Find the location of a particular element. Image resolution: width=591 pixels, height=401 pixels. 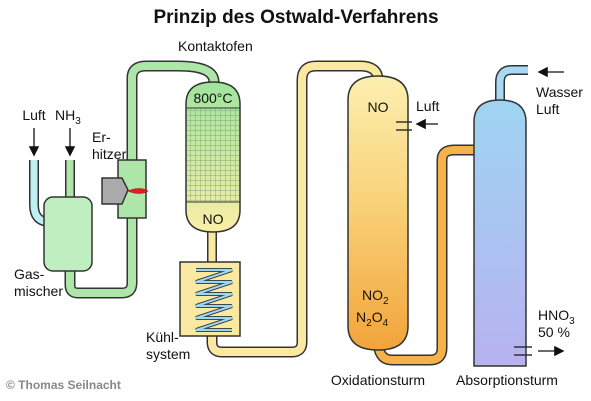

copyright-notice: © Thomas Seilnacht is located at coordinates (63, 385).